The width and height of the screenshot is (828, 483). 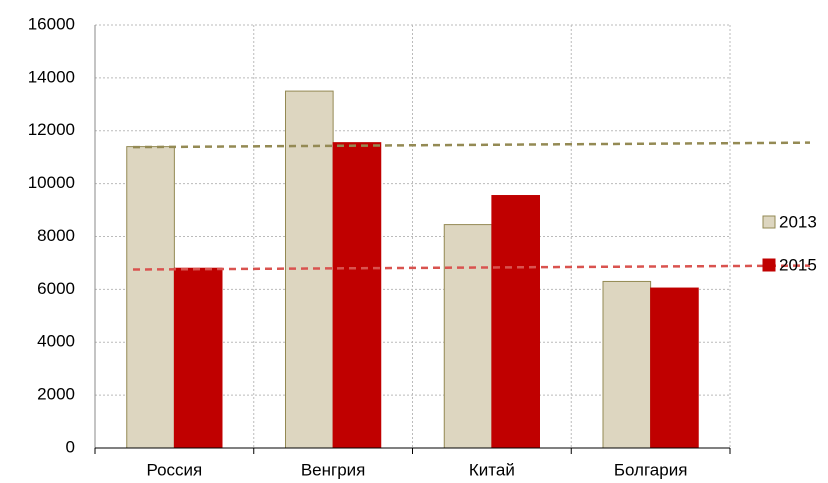 What do you see at coordinates (56, 288) in the screenshot?
I see `y-tick-label: 6000` at bounding box center [56, 288].